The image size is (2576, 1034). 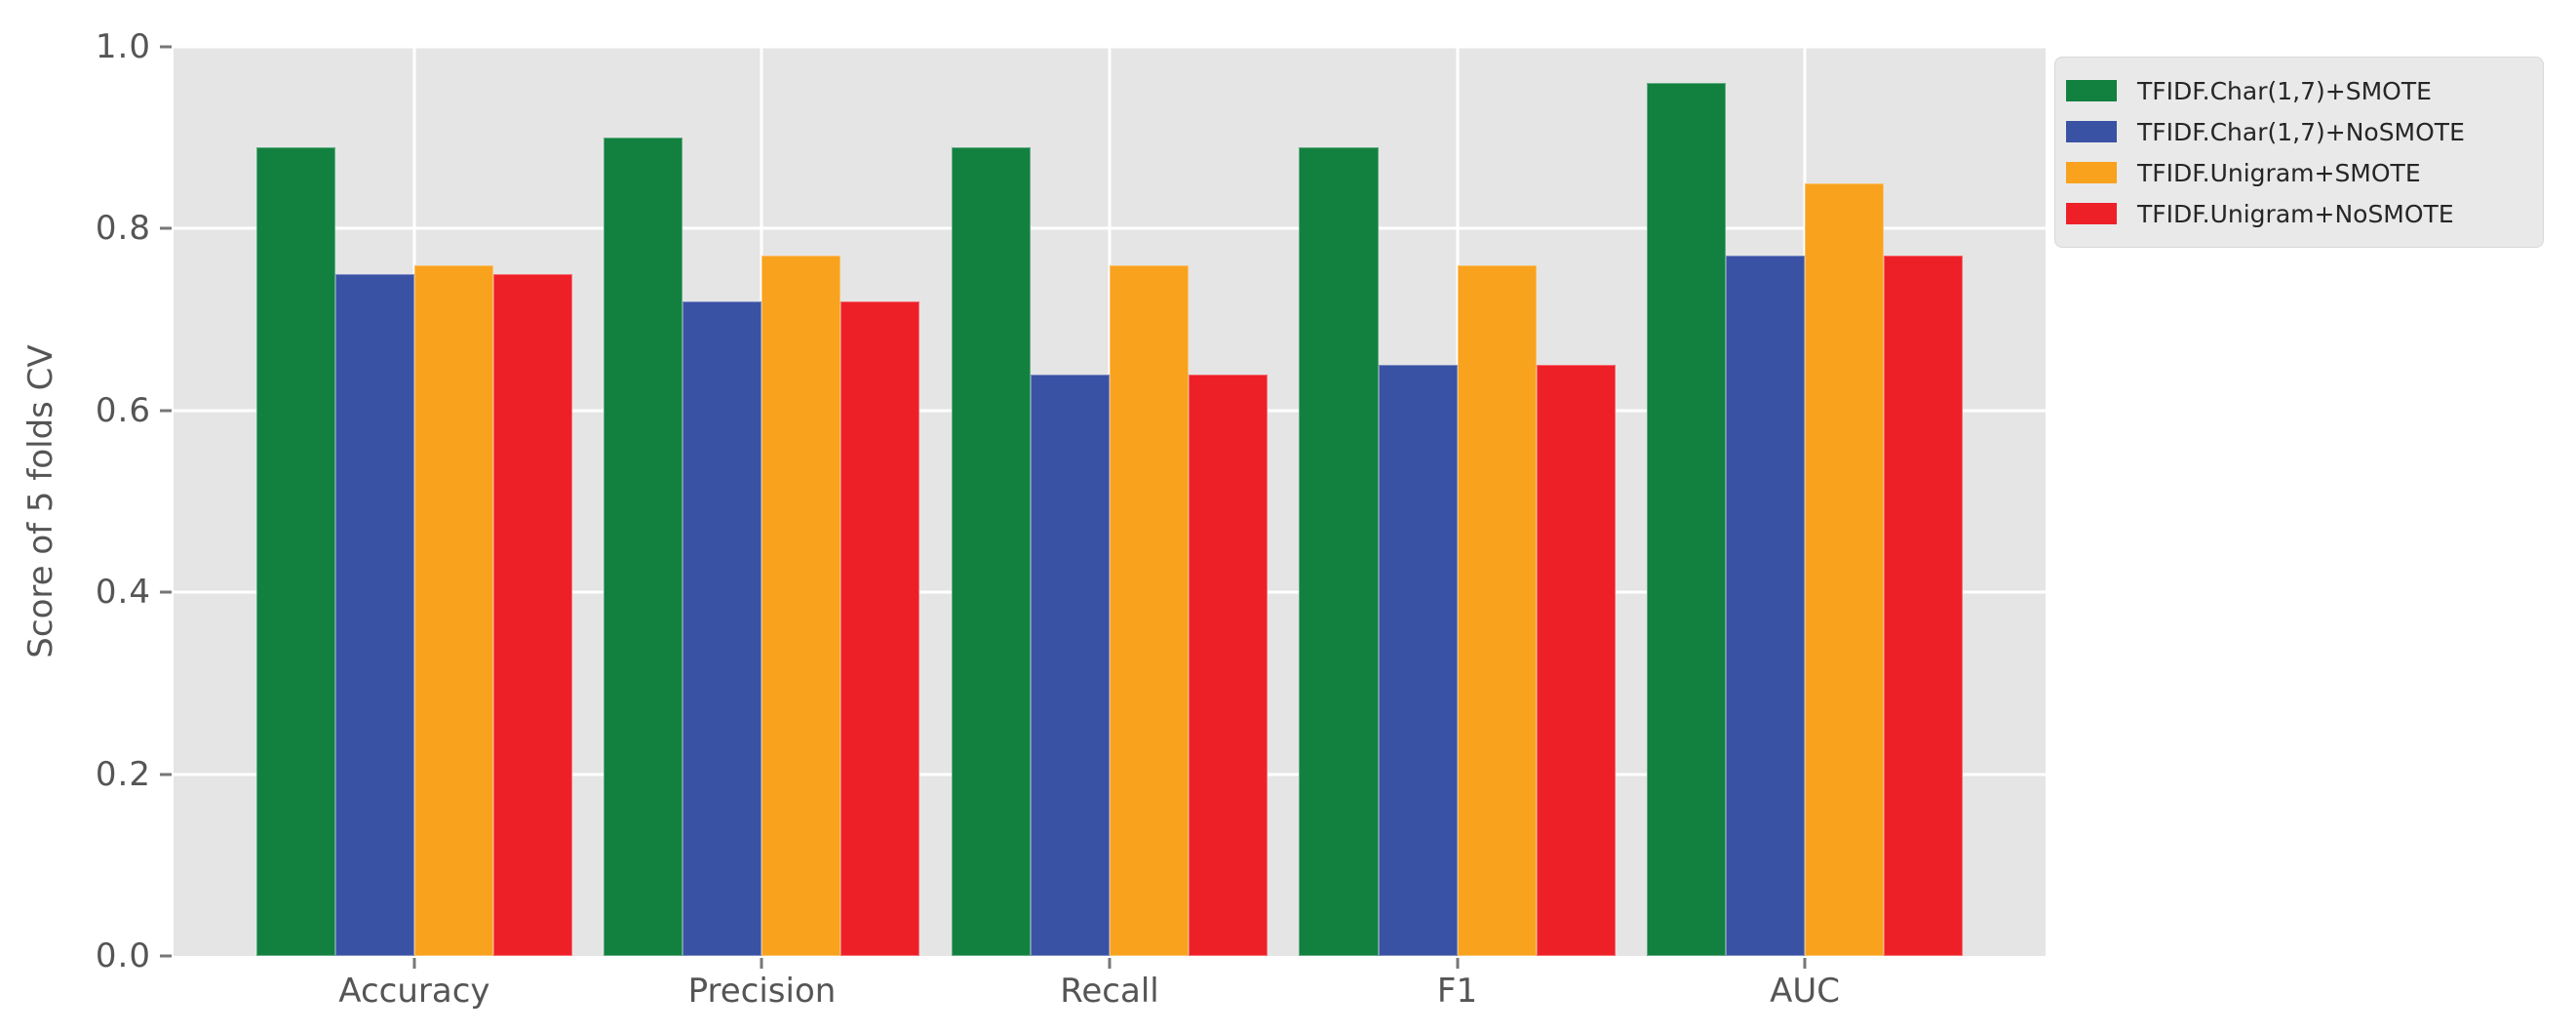 What do you see at coordinates (123, 410) in the screenshot?
I see `y-tick-label: 0.6` at bounding box center [123, 410].